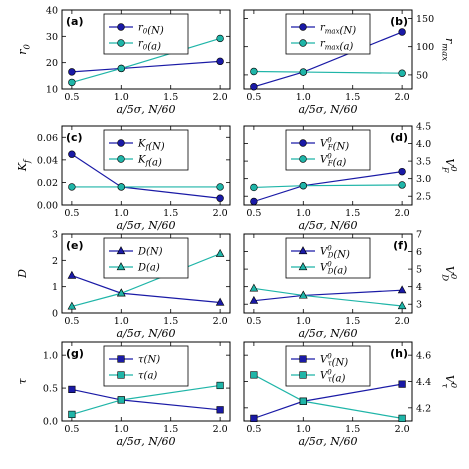 The height and width of the screenshot is (469, 469). I want to click on legend: τ(N) τ(a), so click(146, 366).